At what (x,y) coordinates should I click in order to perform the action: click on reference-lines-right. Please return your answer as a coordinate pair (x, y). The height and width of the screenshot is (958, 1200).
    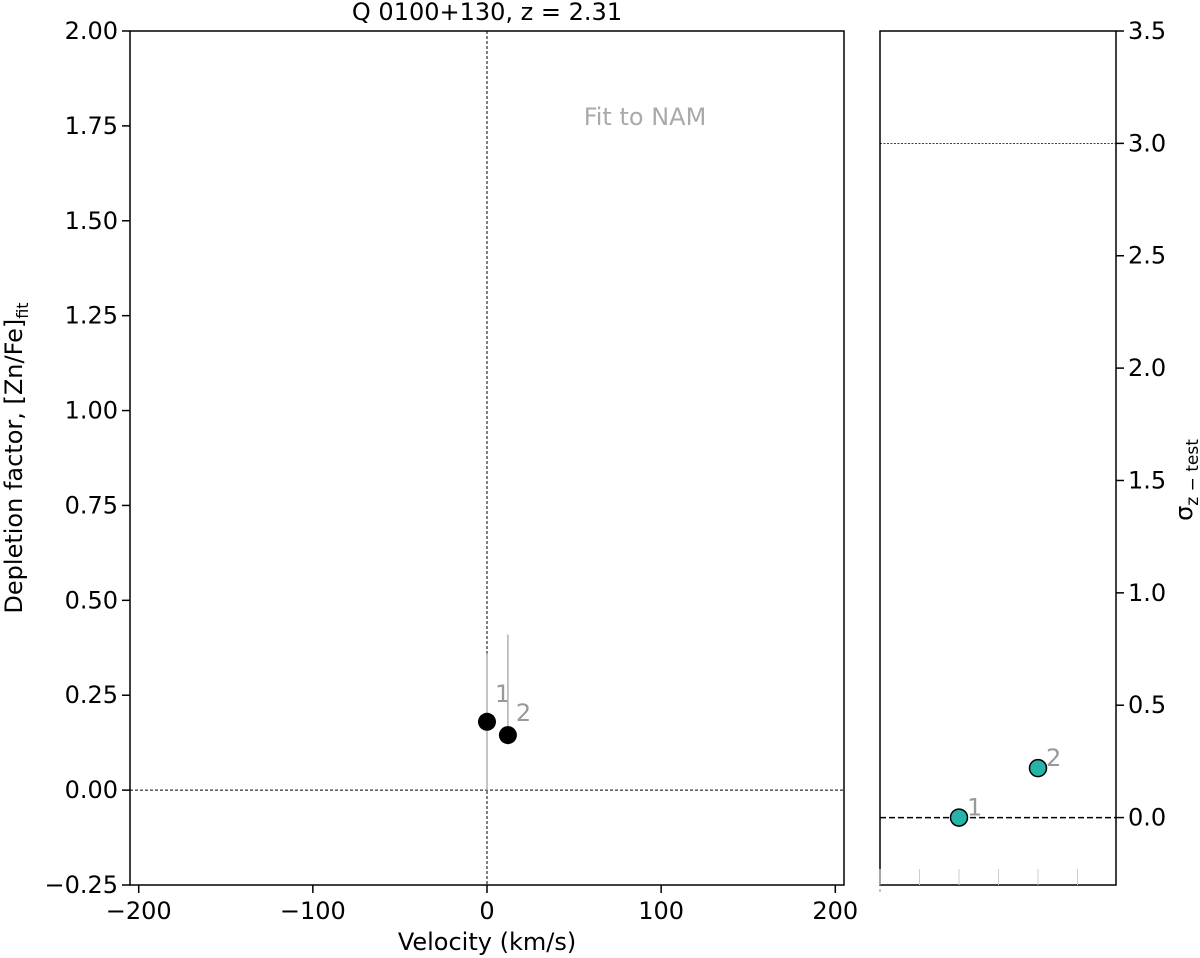
    Looking at the image, I should click on (998, 480).